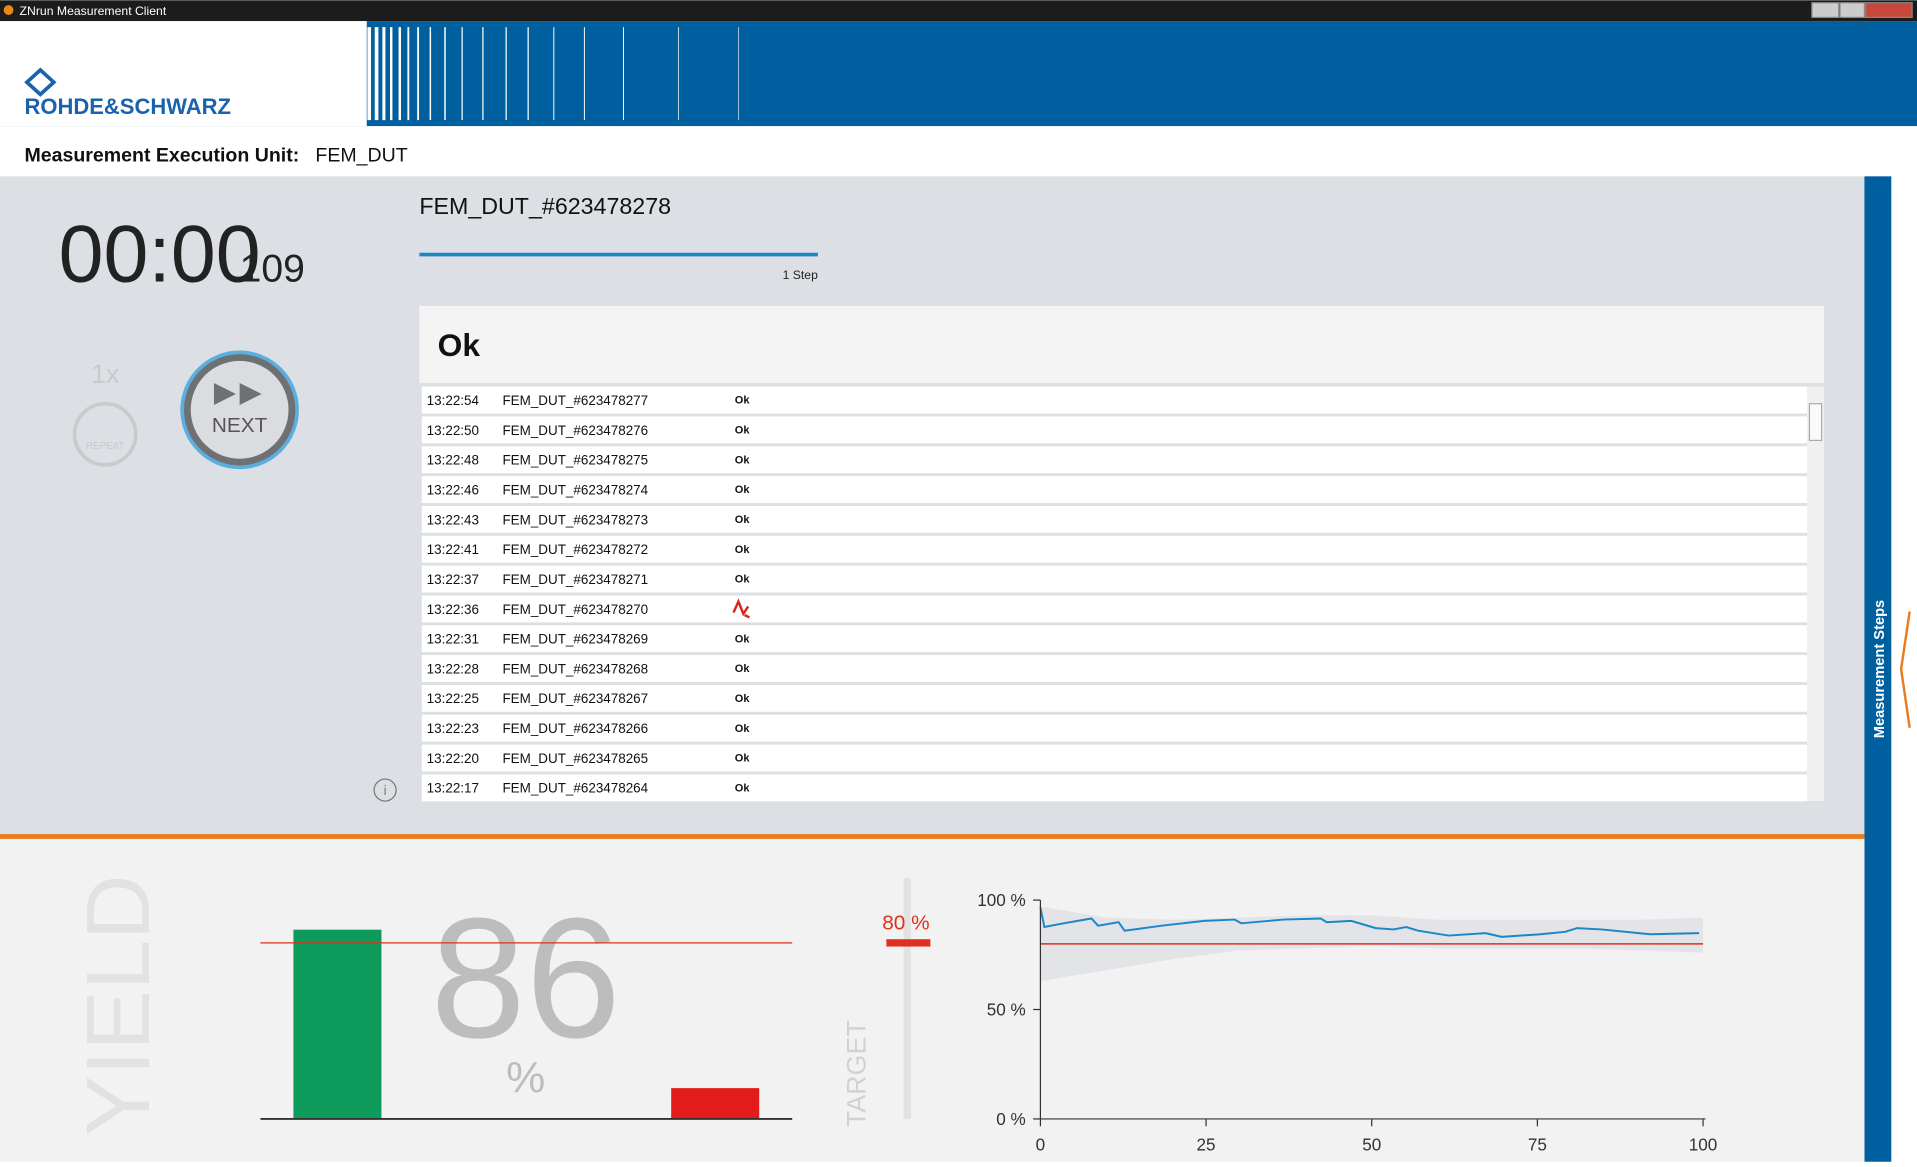 This screenshot has height=1167, width=1917. What do you see at coordinates (575, 668) in the screenshot?
I see `log-dut: FEM_DUT_#623478268` at bounding box center [575, 668].